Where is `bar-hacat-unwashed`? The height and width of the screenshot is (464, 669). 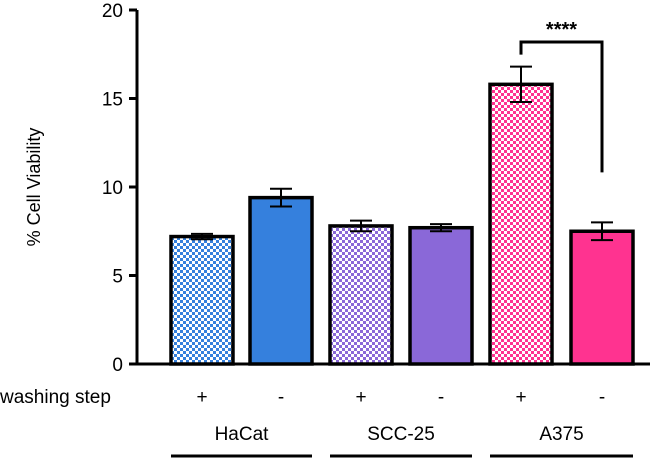 bar-hacat-unwashed is located at coordinates (281, 280).